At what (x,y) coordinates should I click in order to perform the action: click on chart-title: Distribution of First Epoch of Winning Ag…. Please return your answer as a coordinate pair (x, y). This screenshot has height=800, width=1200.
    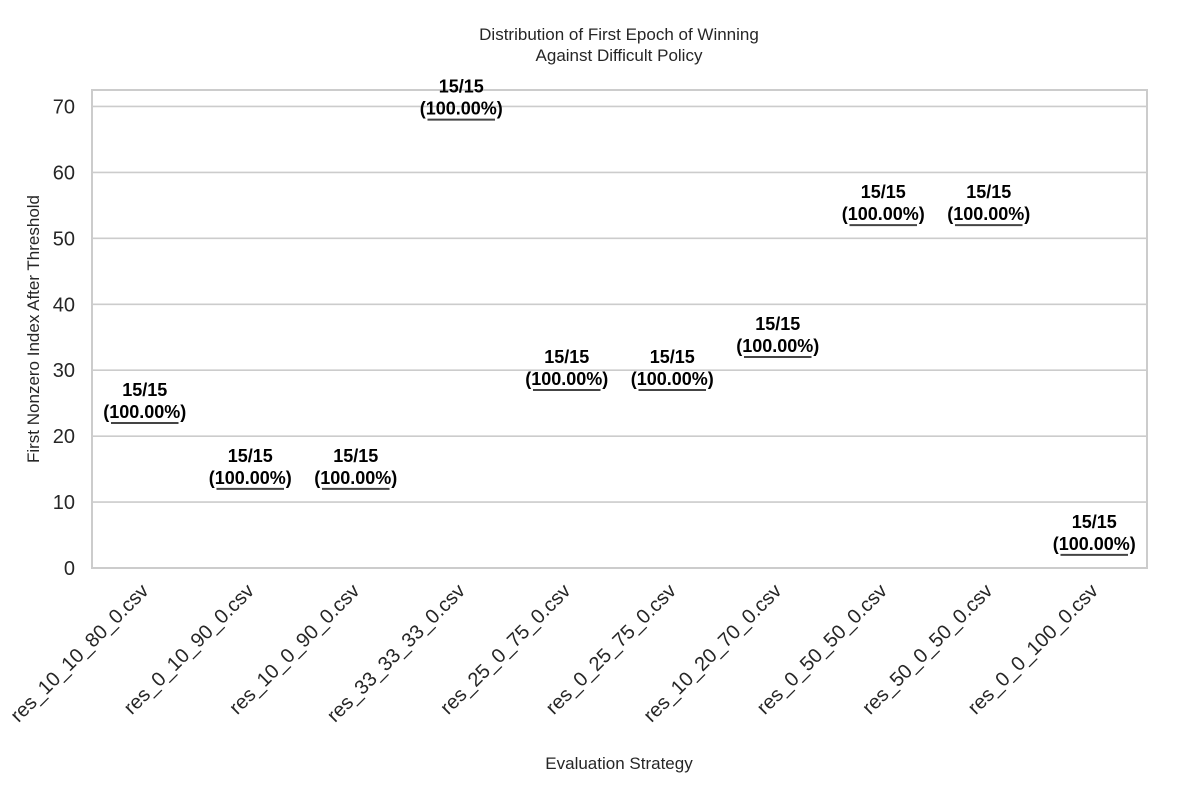
    Looking at the image, I should click on (619, 45).